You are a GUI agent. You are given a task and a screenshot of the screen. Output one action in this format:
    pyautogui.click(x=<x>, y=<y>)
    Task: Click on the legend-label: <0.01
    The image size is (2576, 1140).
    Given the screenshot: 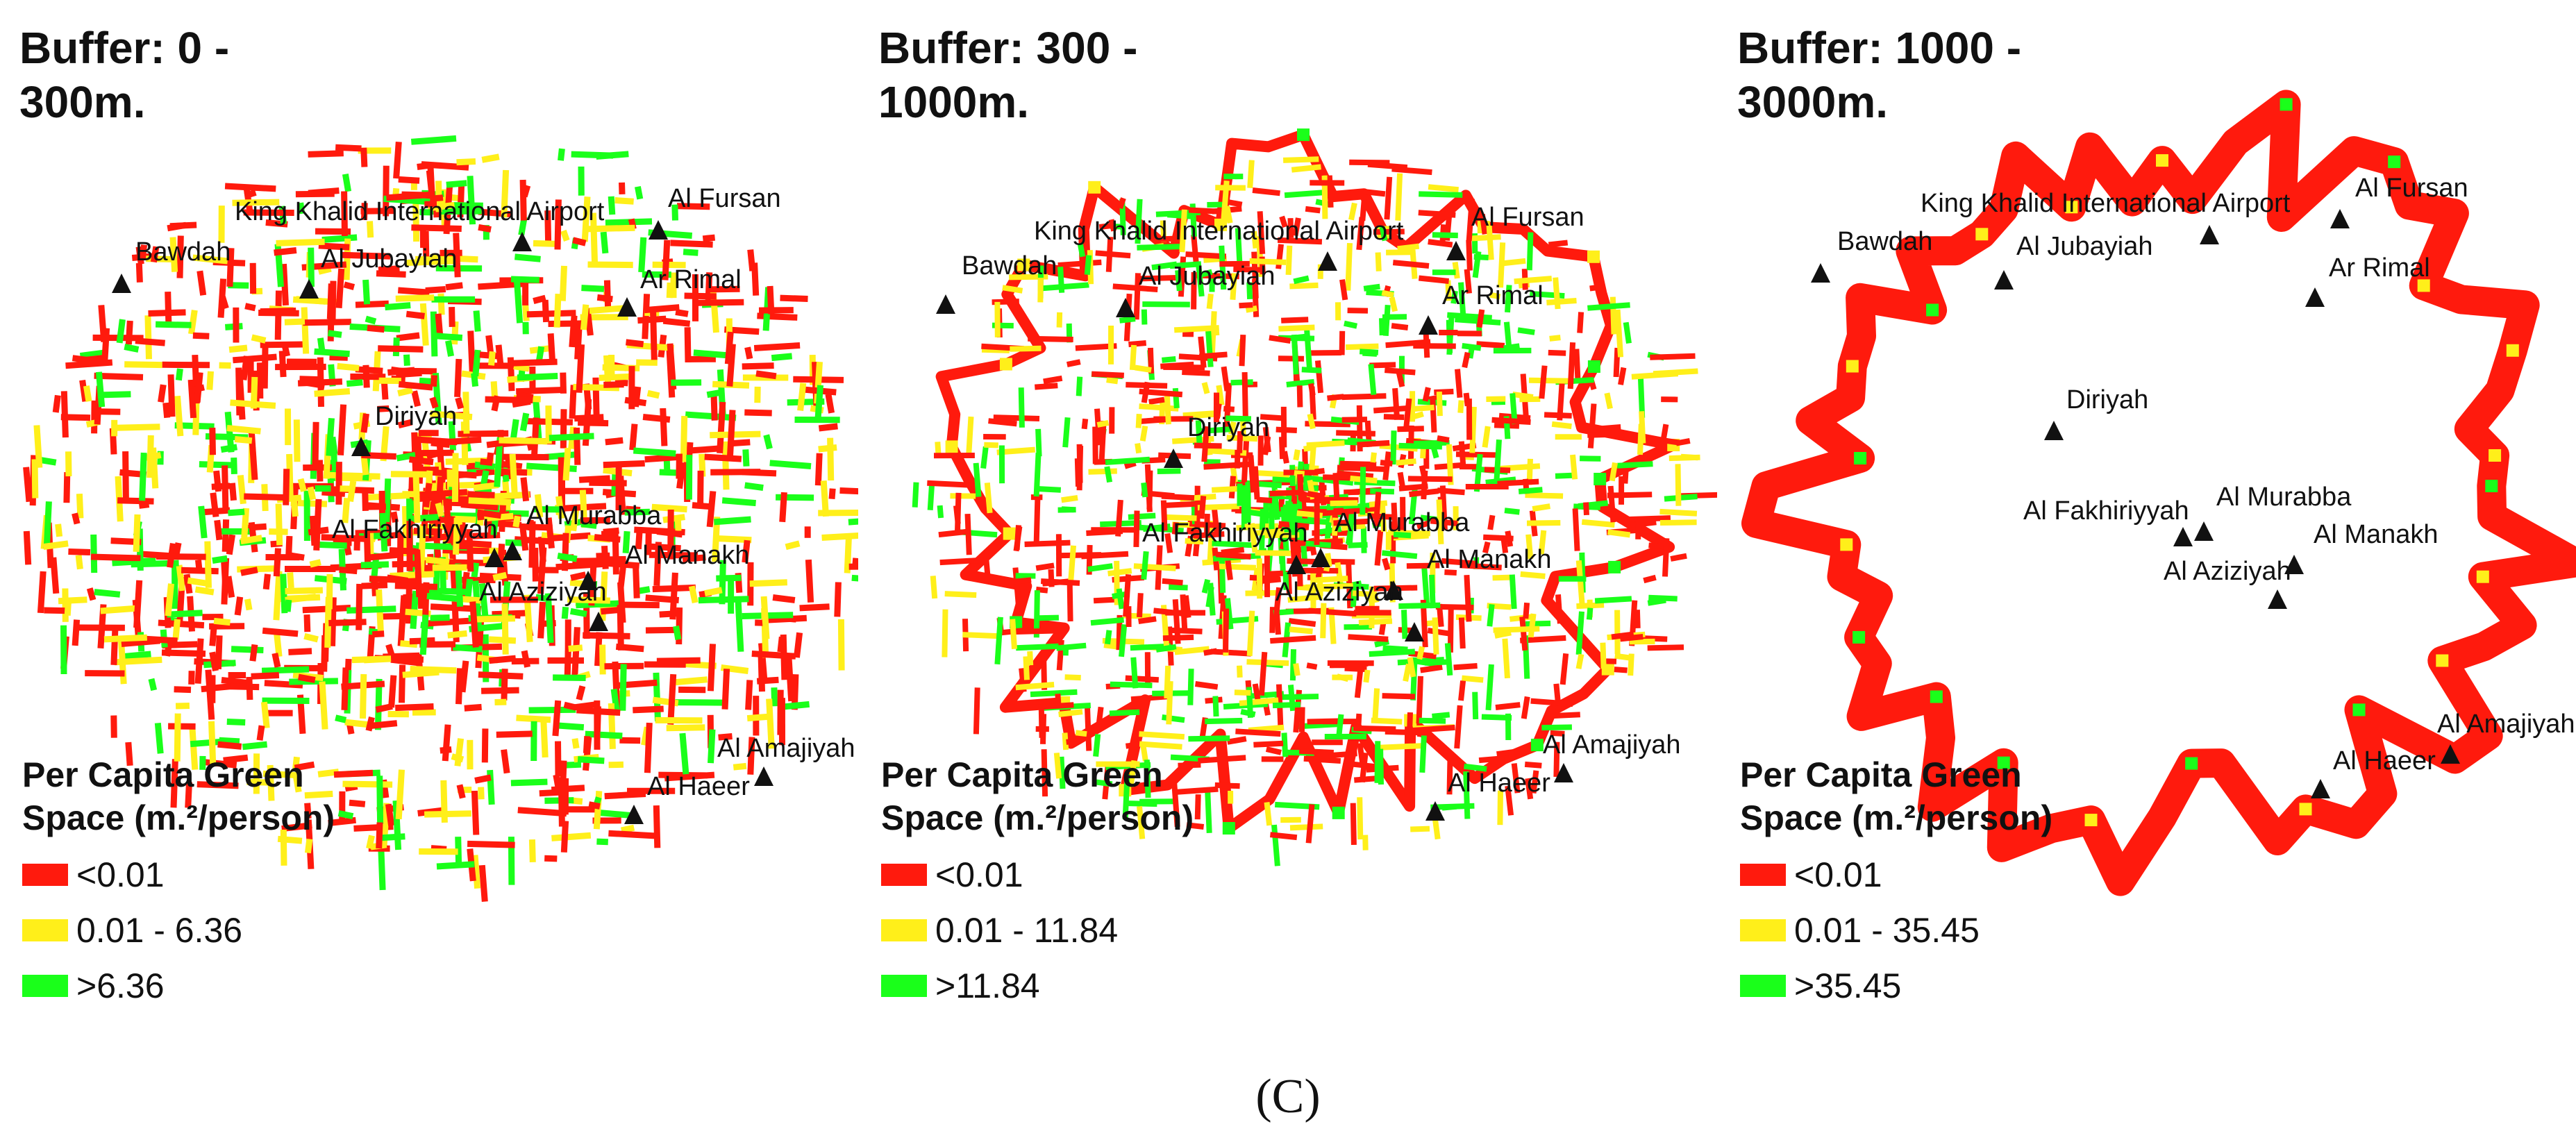 What is the action you would take?
    pyautogui.click(x=979, y=874)
    